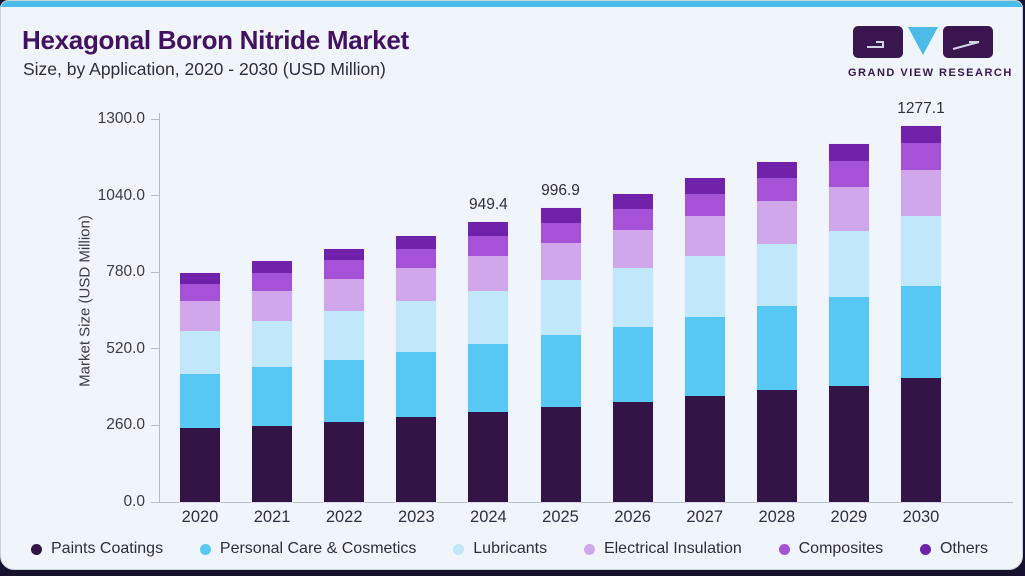  Describe the element at coordinates (923, 42) in the screenshot. I see `grand-view-research-logo-icon` at that location.